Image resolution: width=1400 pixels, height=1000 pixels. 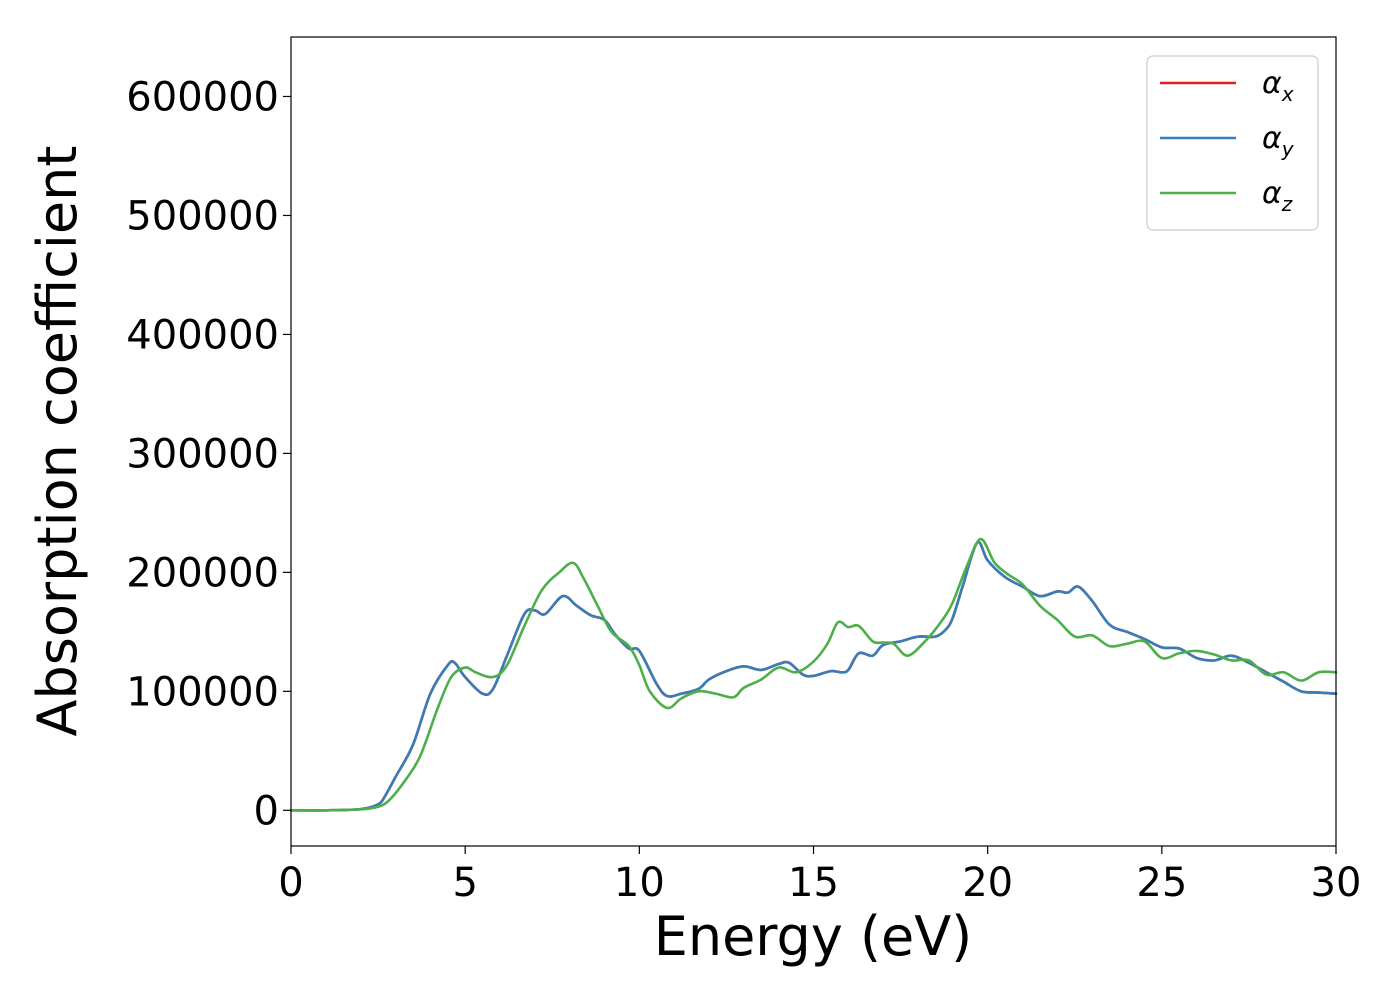 I want to click on y-tick-label: 100000, so click(x=202, y=692).